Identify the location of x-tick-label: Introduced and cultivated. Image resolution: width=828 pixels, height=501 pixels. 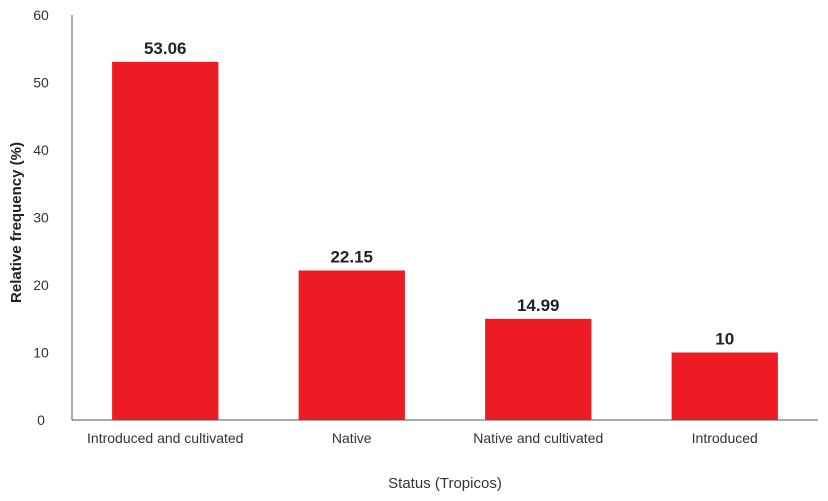
(165, 438).